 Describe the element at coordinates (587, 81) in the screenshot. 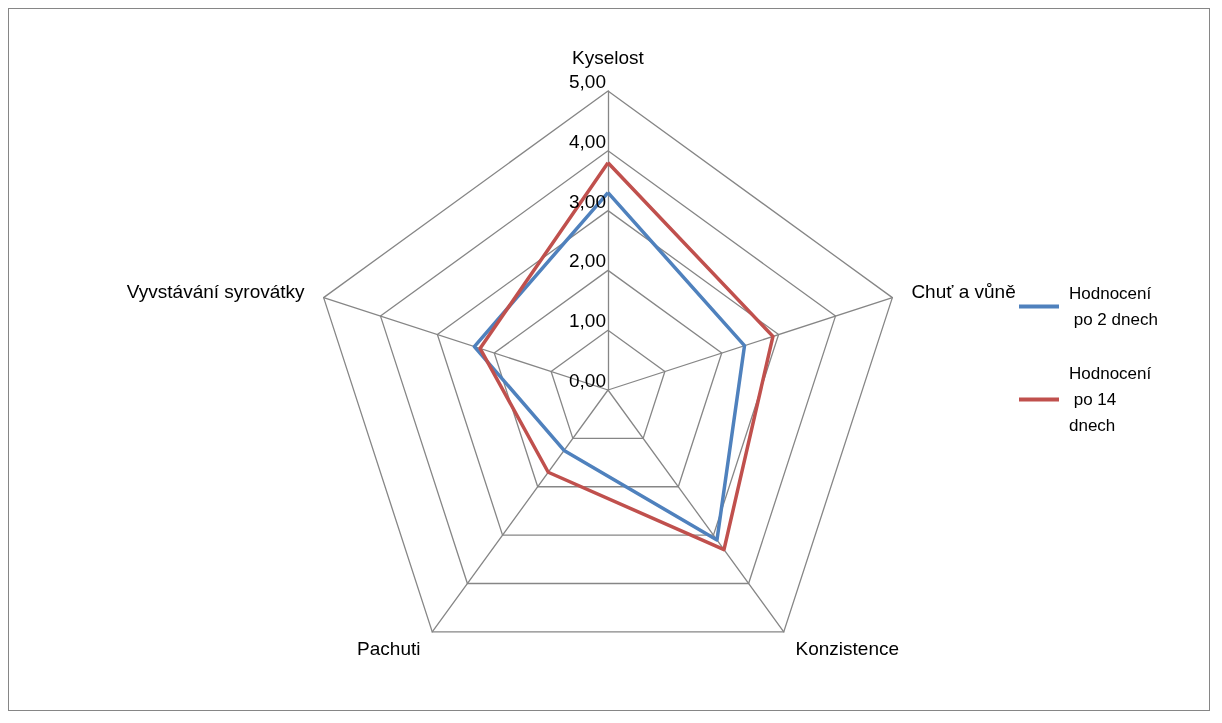

I see `y-tick-label: 5,00` at that location.